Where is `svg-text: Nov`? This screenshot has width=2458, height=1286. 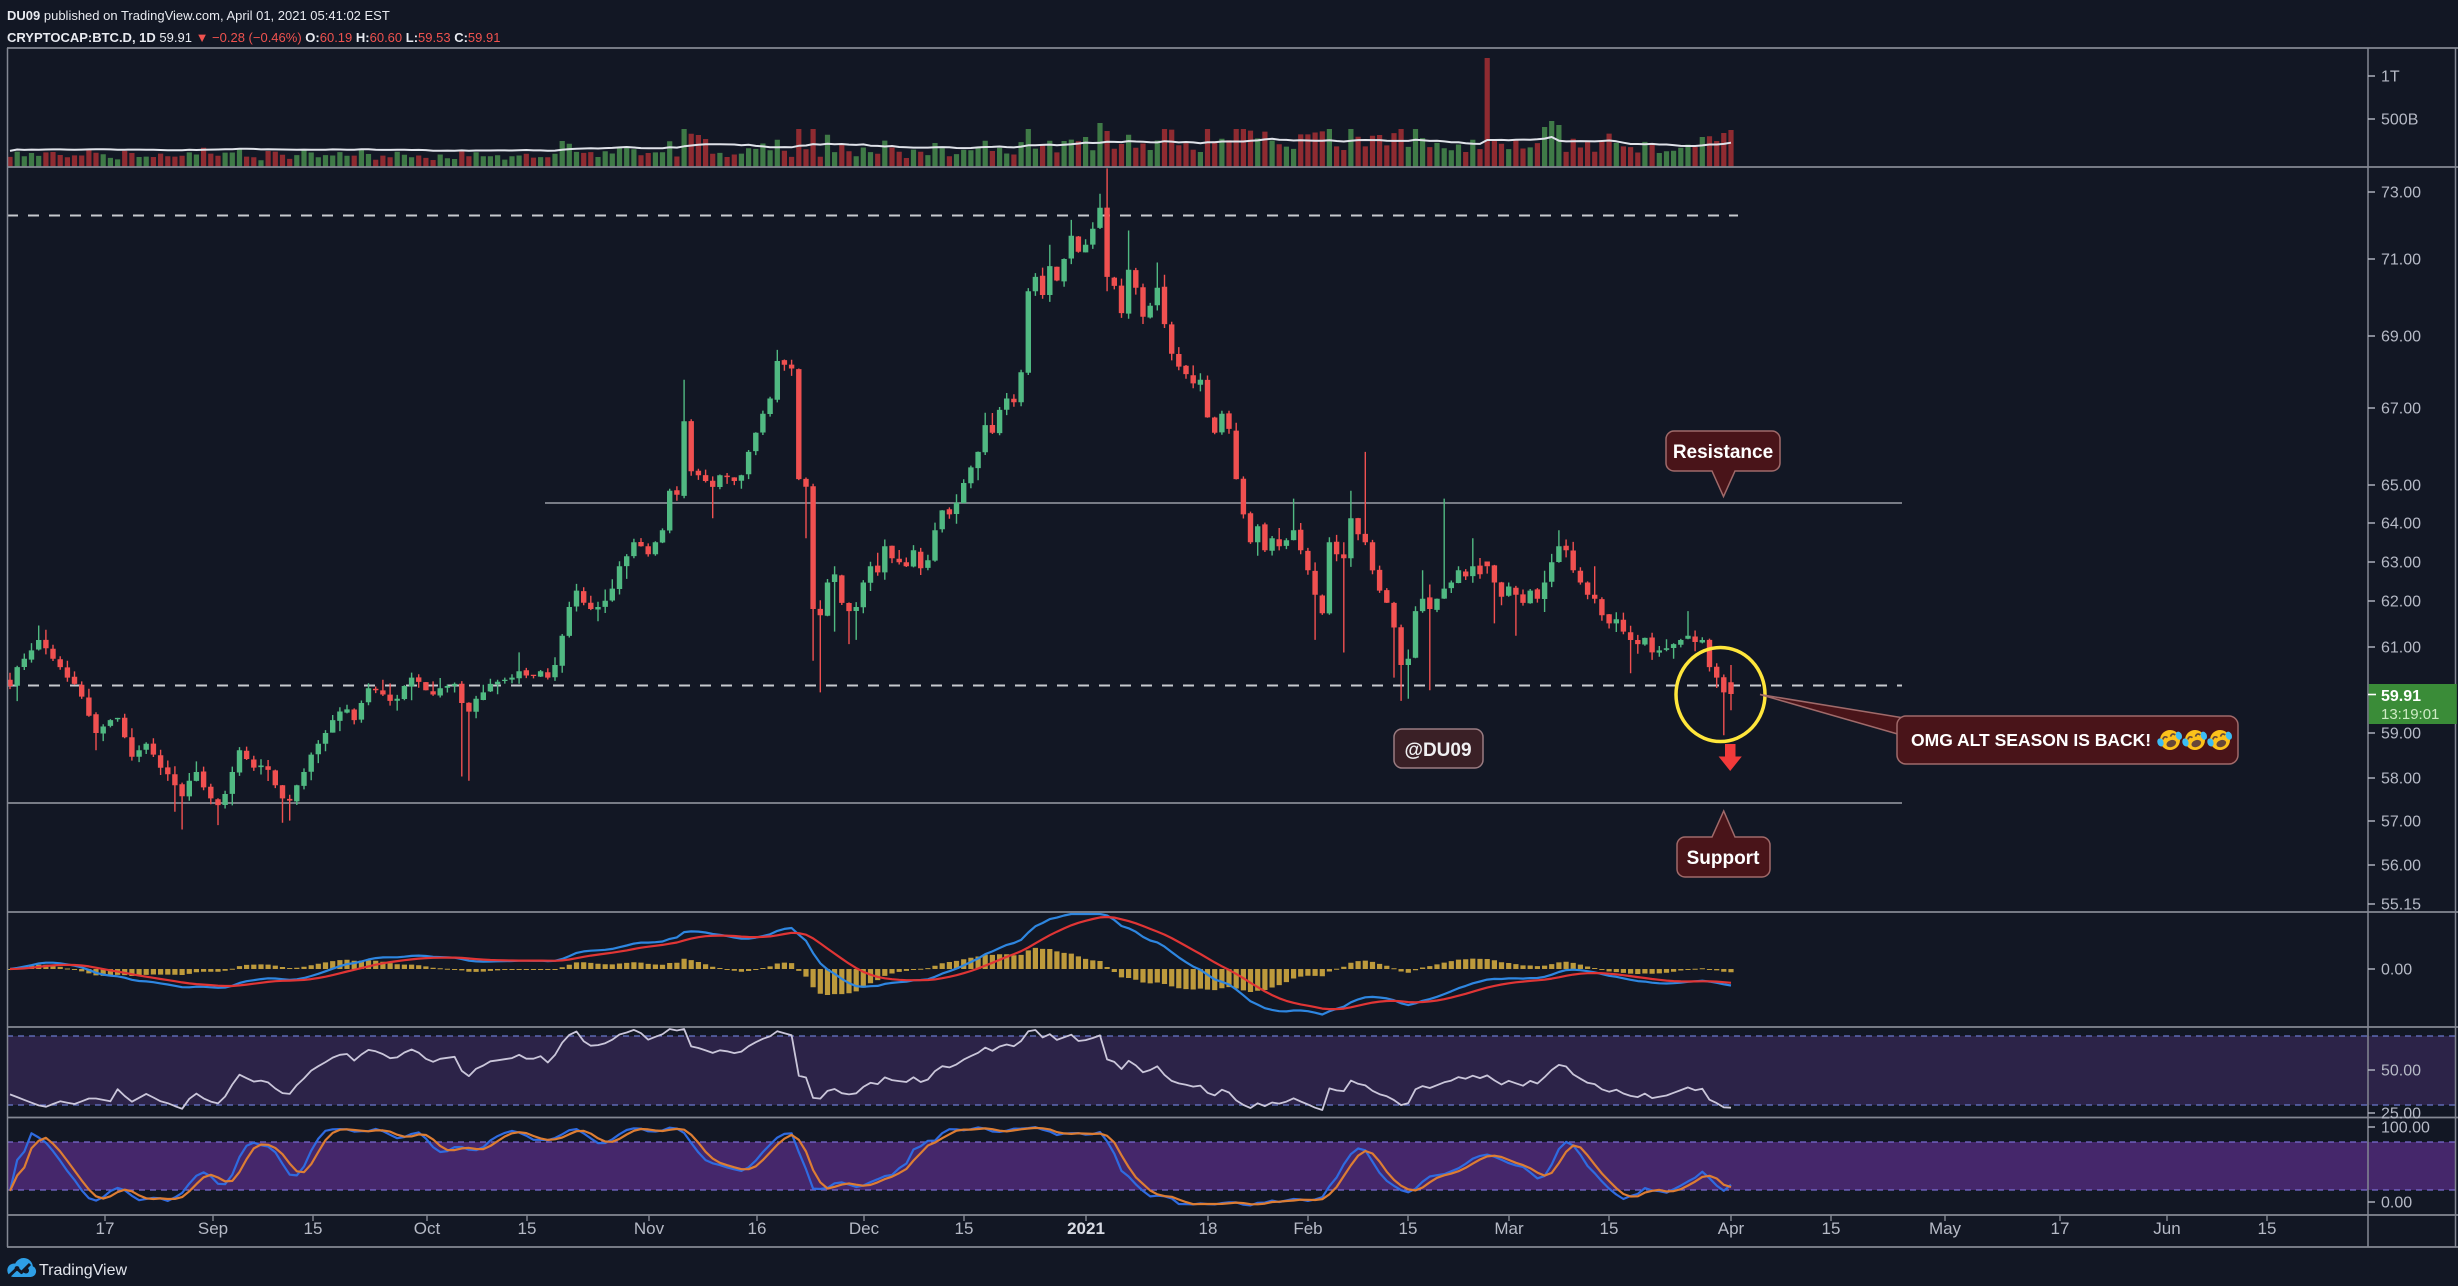 svg-text: Nov is located at coordinates (649, 1228).